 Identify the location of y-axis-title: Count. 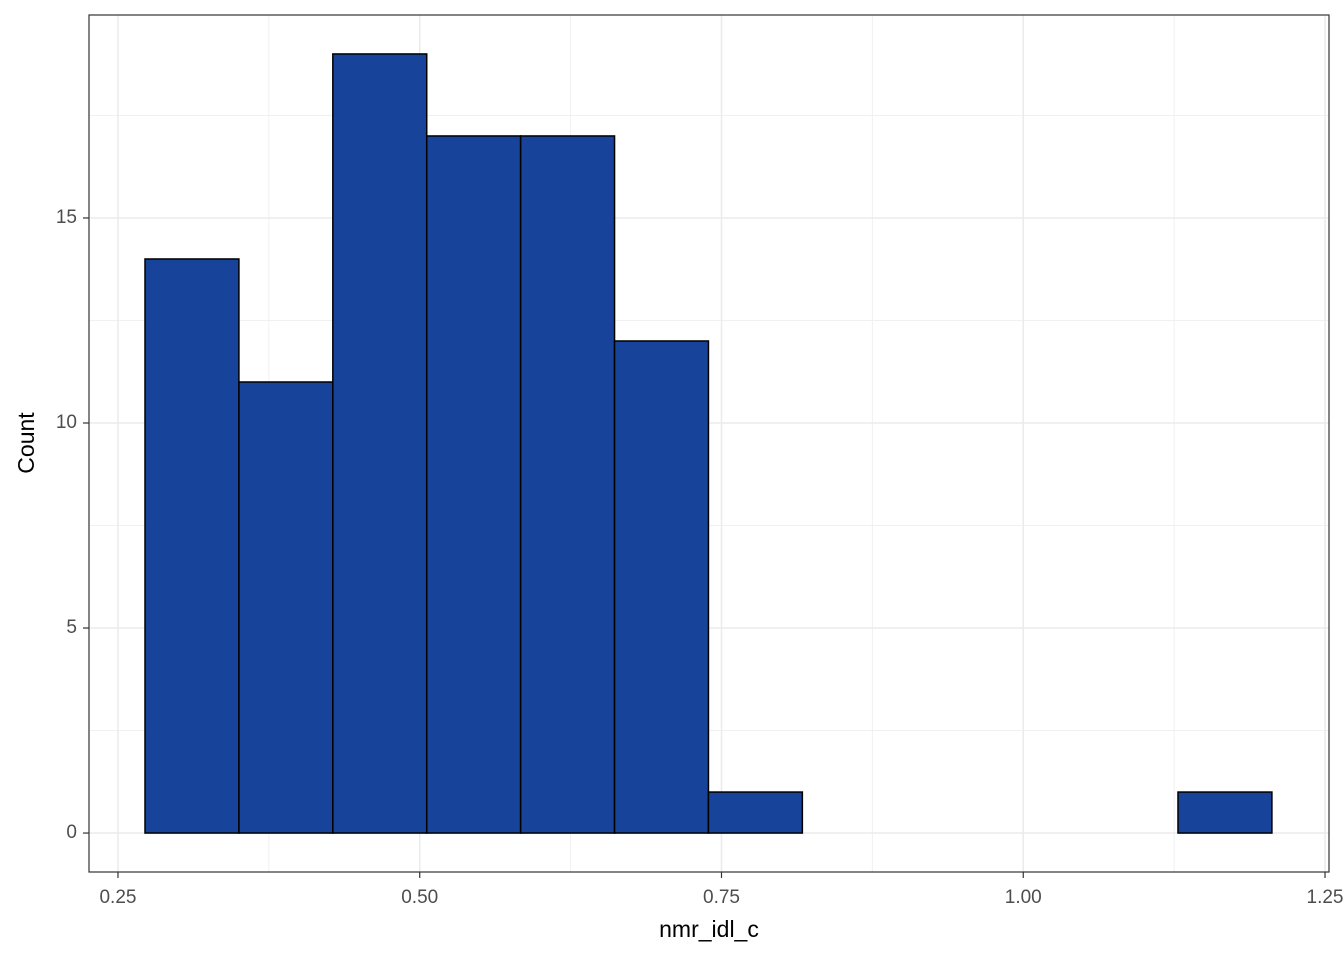
(26, 443).